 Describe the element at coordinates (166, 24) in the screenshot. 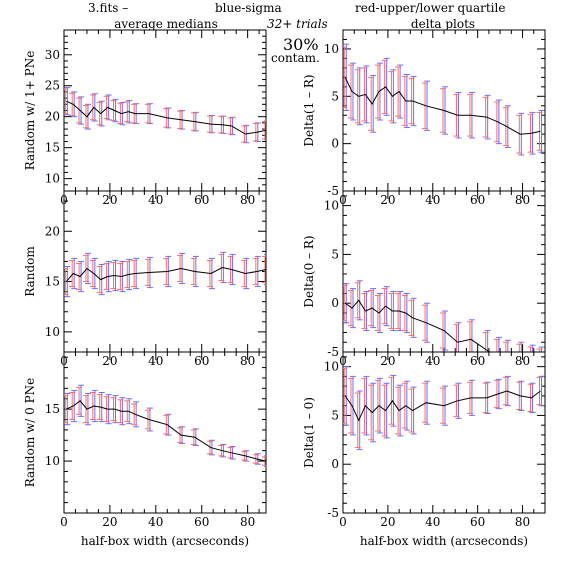

I see `left-column-title: average medians` at that location.